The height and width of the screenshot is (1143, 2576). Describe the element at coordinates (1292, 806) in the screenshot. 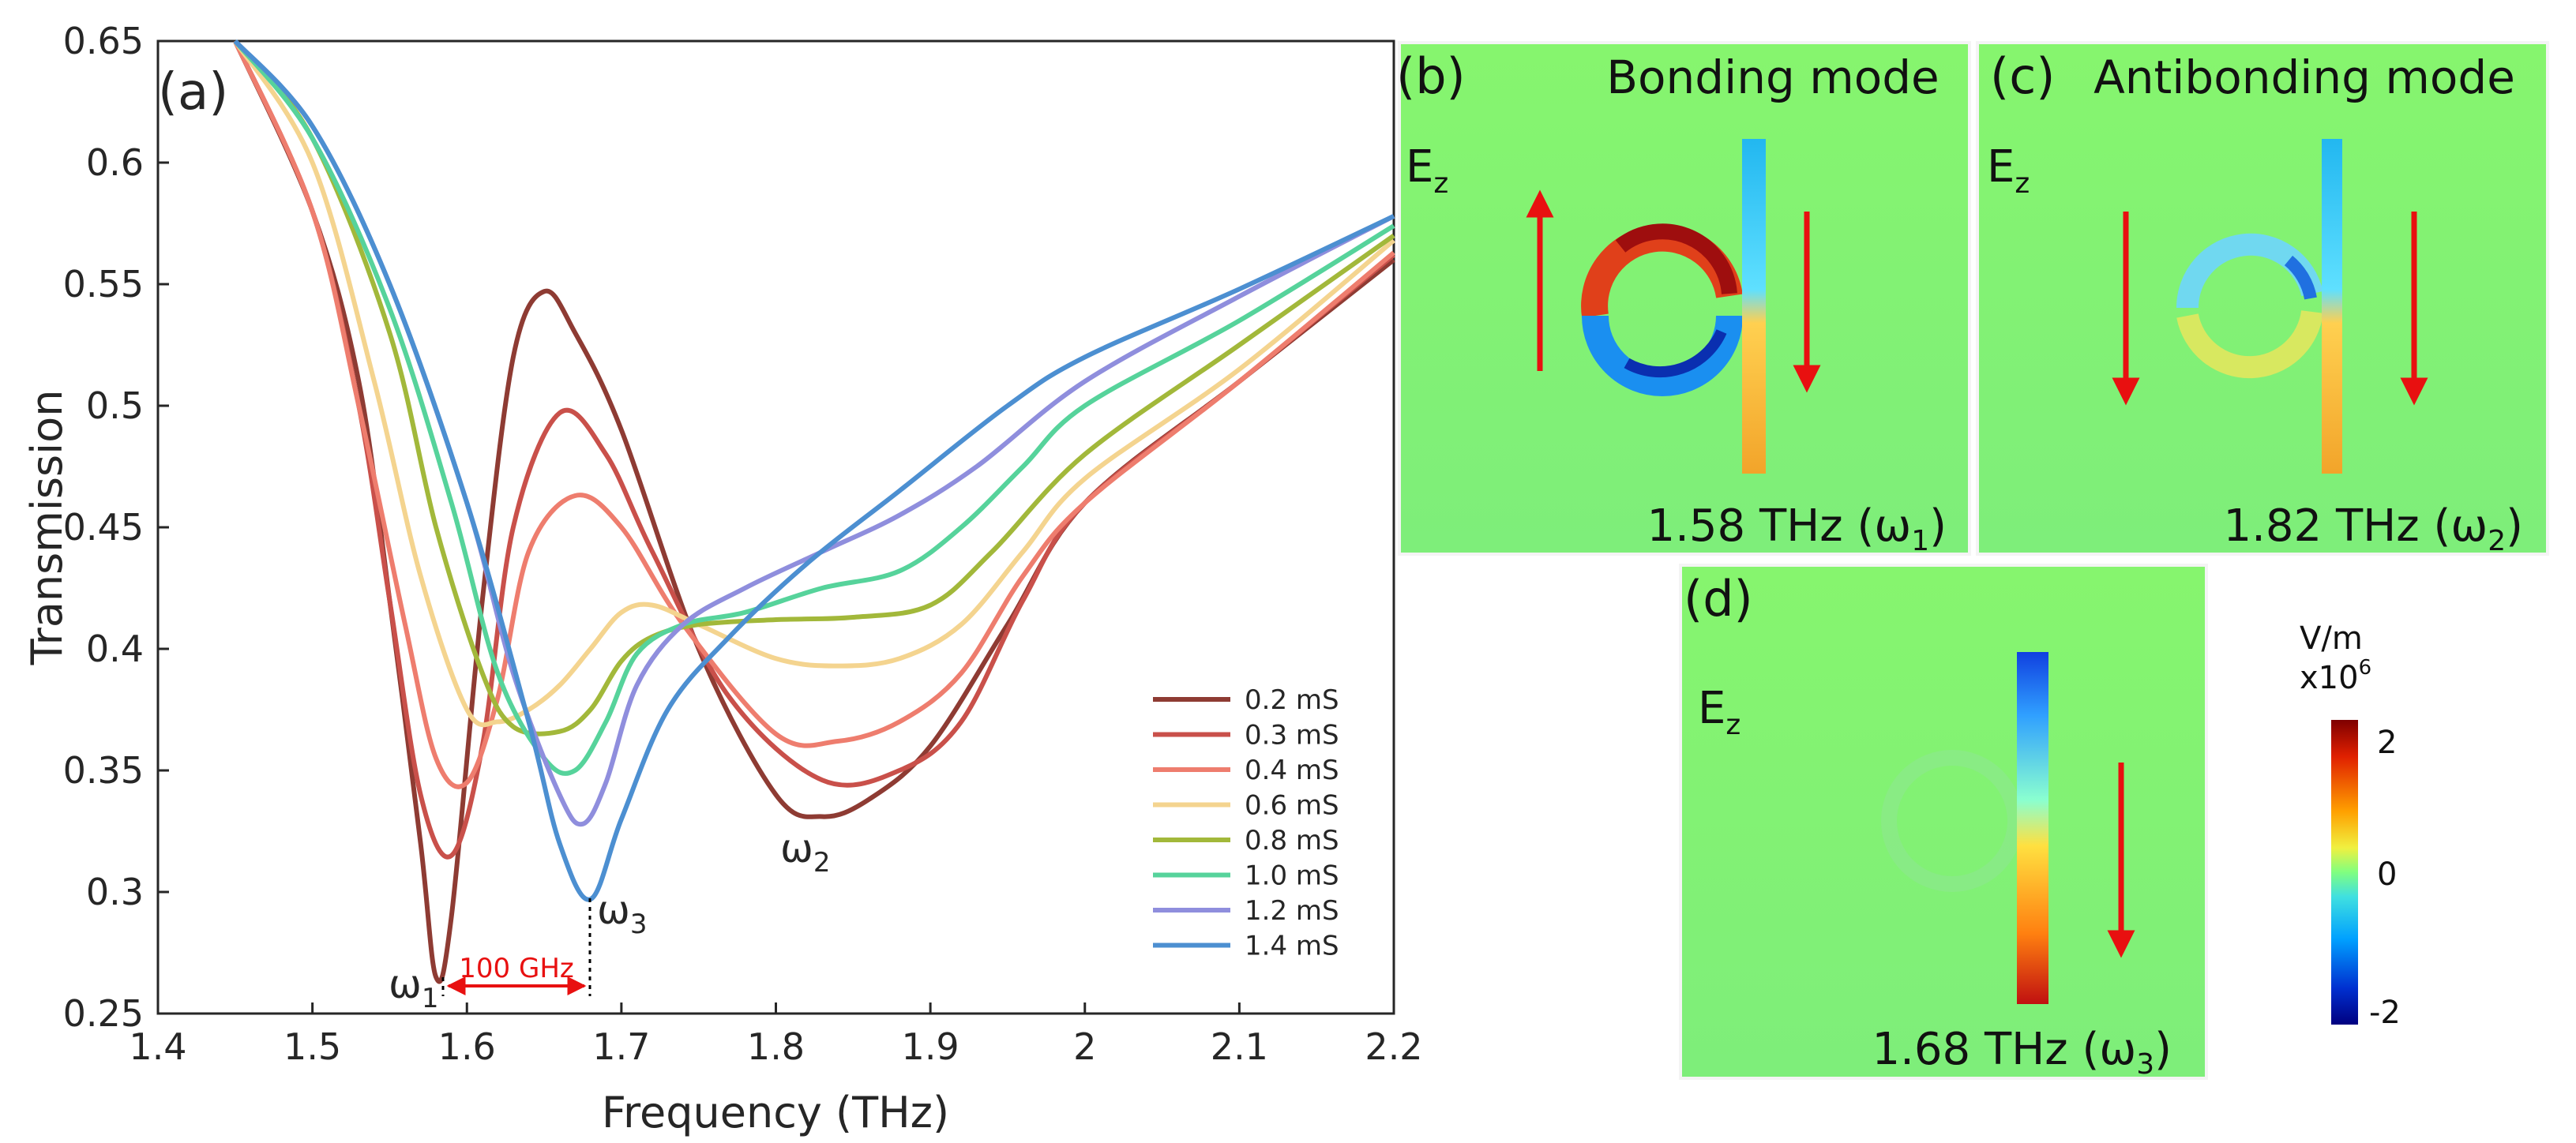

I see `legend-label: 0.6 mS` at that location.